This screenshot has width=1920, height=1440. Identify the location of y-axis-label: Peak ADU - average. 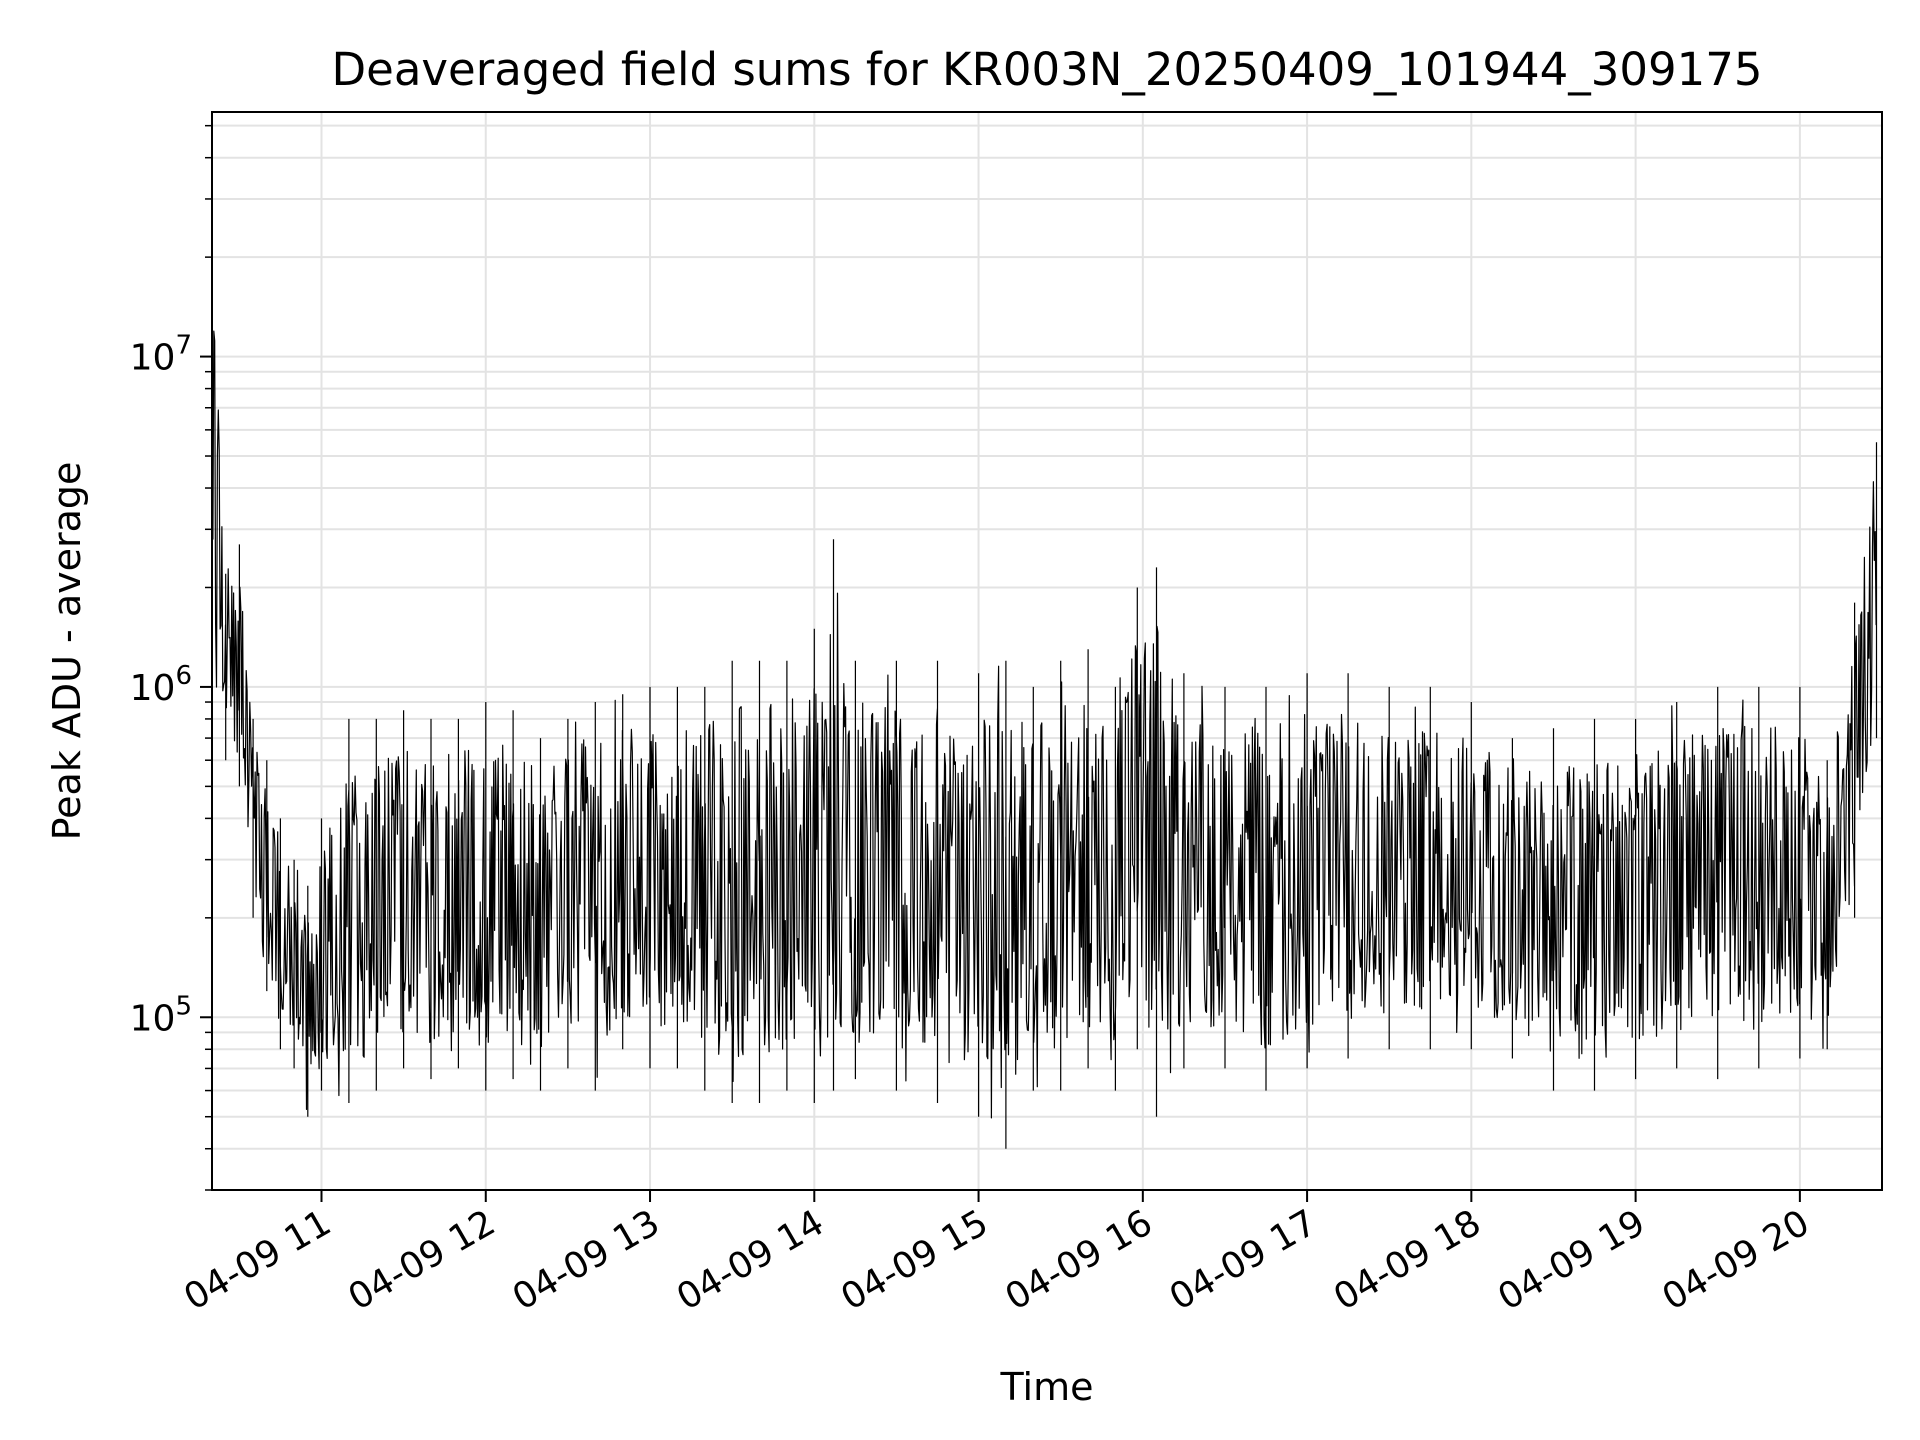
(67, 651).